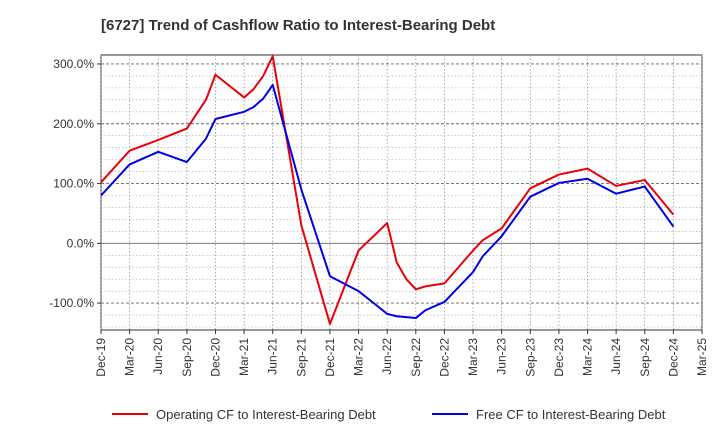 The image size is (720, 440). I want to click on x-tick-label: Jun-21, so click(273, 356).